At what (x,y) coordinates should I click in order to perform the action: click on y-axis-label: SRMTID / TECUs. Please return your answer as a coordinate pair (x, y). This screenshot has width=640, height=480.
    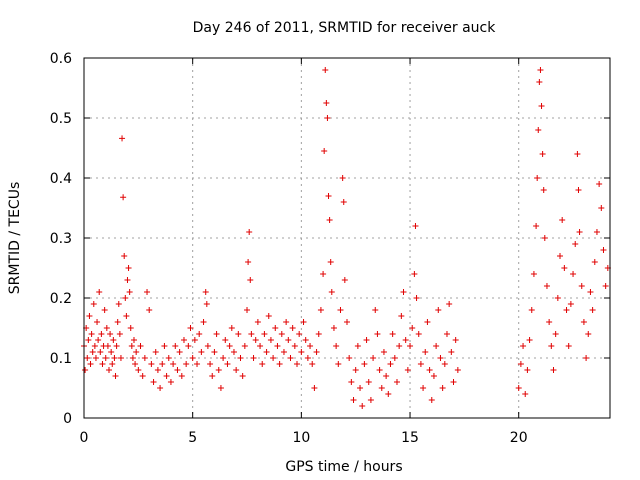
    Looking at the image, I should click on (15, 238).